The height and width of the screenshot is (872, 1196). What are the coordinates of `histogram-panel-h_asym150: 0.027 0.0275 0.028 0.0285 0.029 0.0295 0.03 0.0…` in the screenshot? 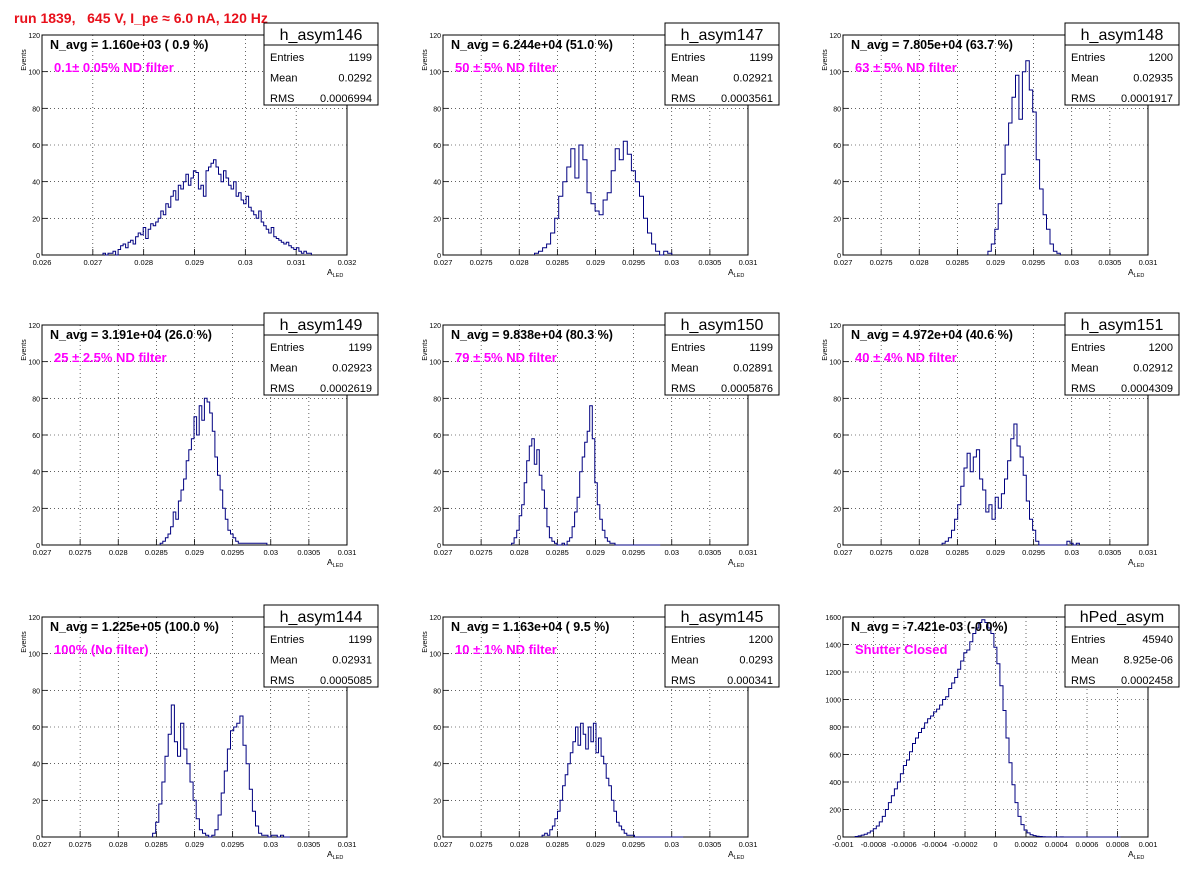 It's located at (601, 440).